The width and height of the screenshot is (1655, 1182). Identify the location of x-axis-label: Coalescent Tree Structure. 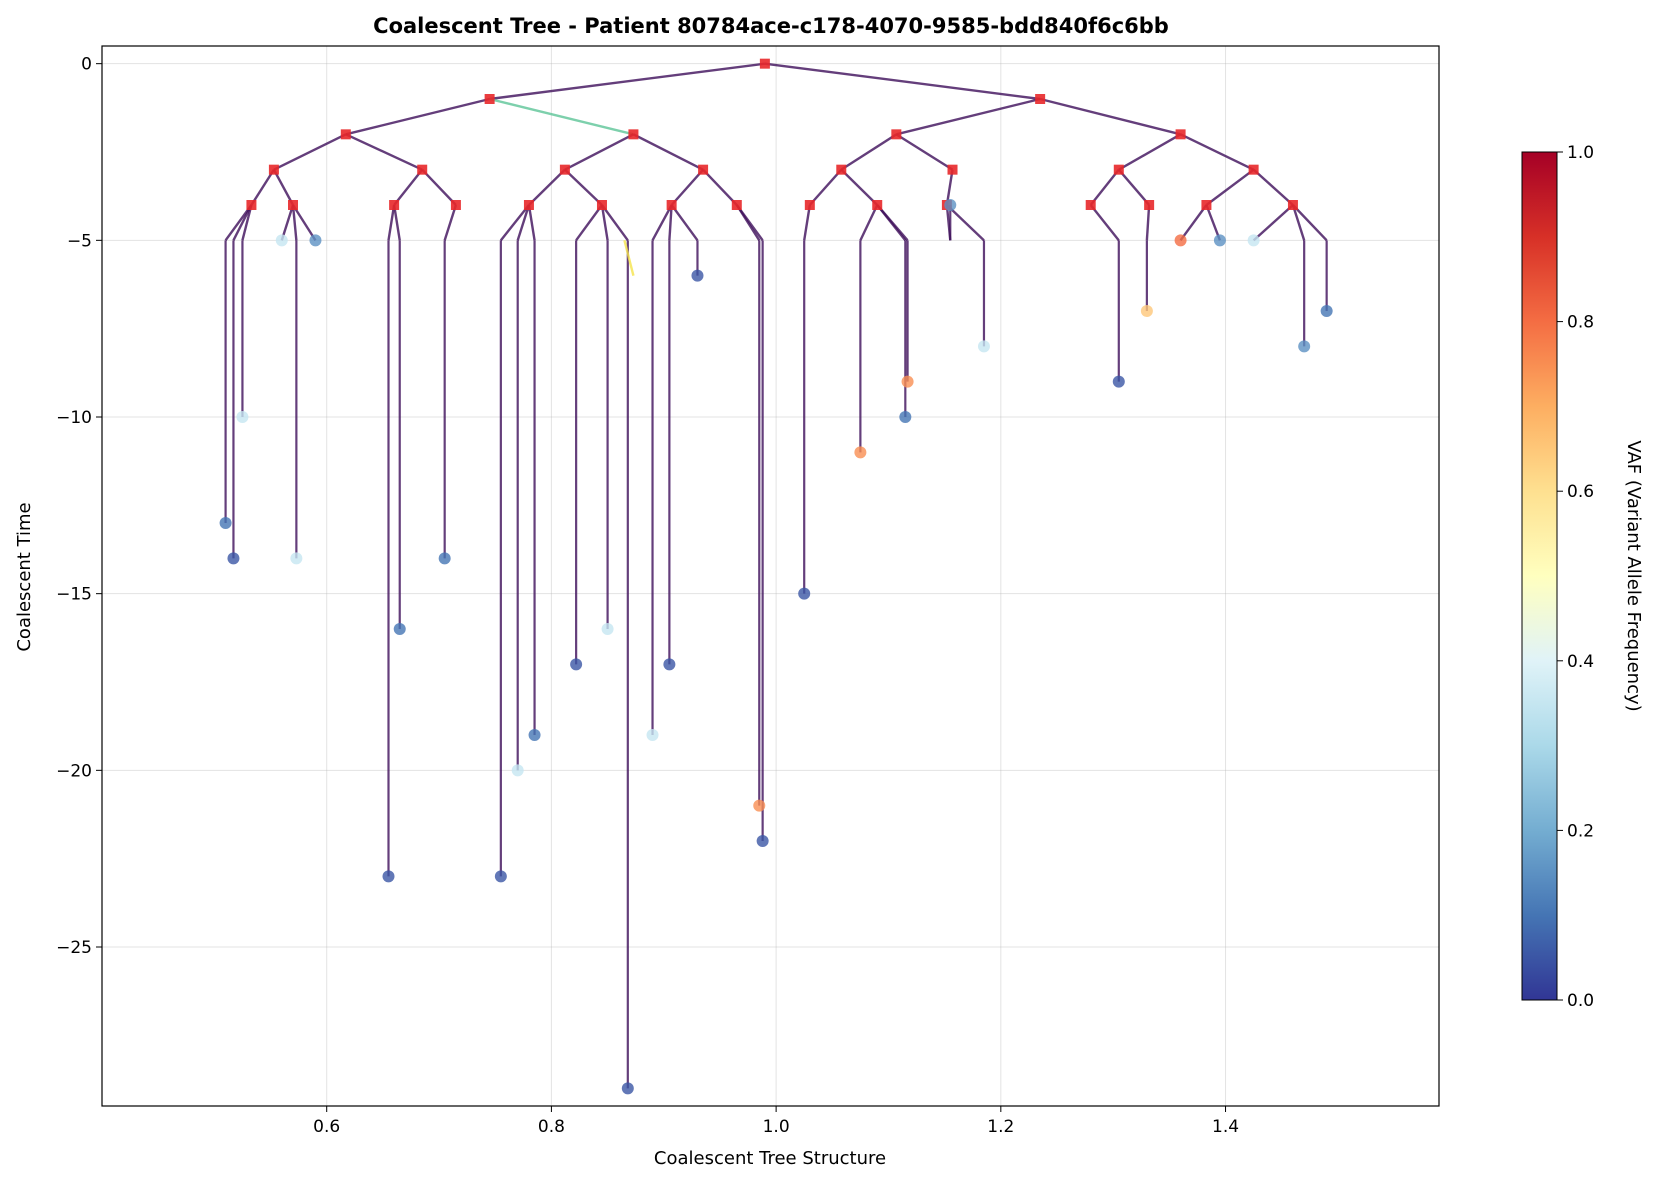
(770, 1158).